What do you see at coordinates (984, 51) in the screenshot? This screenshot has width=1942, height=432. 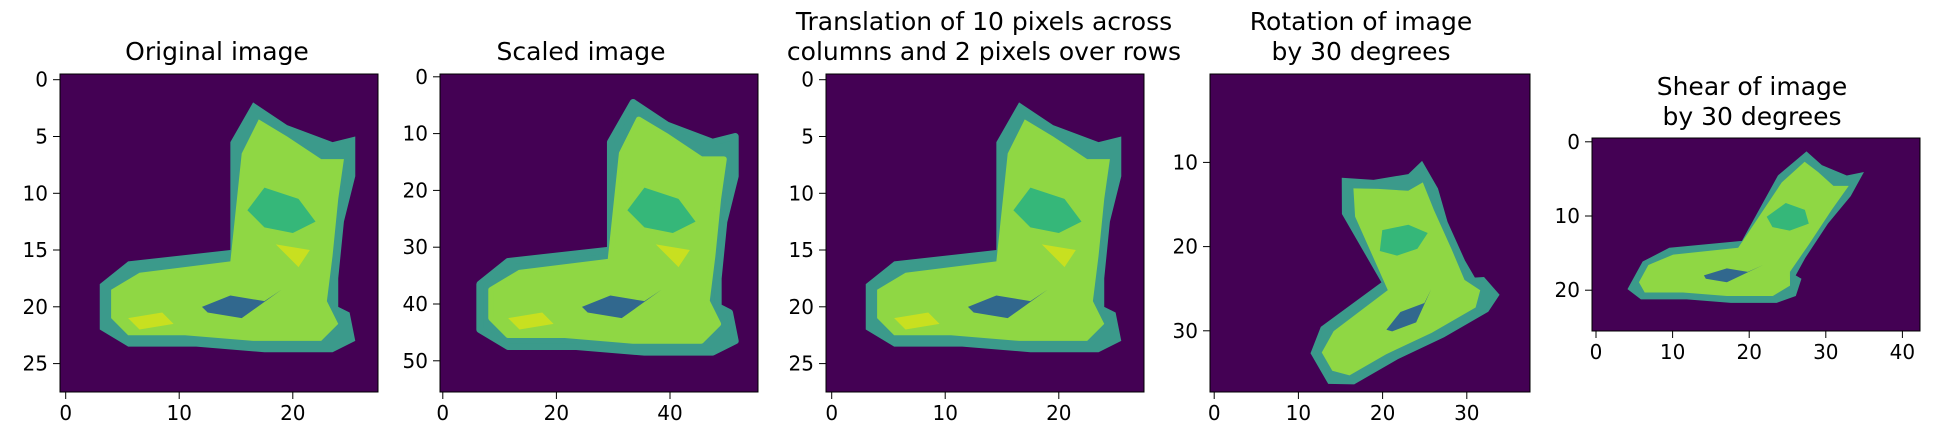 I see `panel-title: columns and 2 pixels over rows` at bounding box center [984, 51].